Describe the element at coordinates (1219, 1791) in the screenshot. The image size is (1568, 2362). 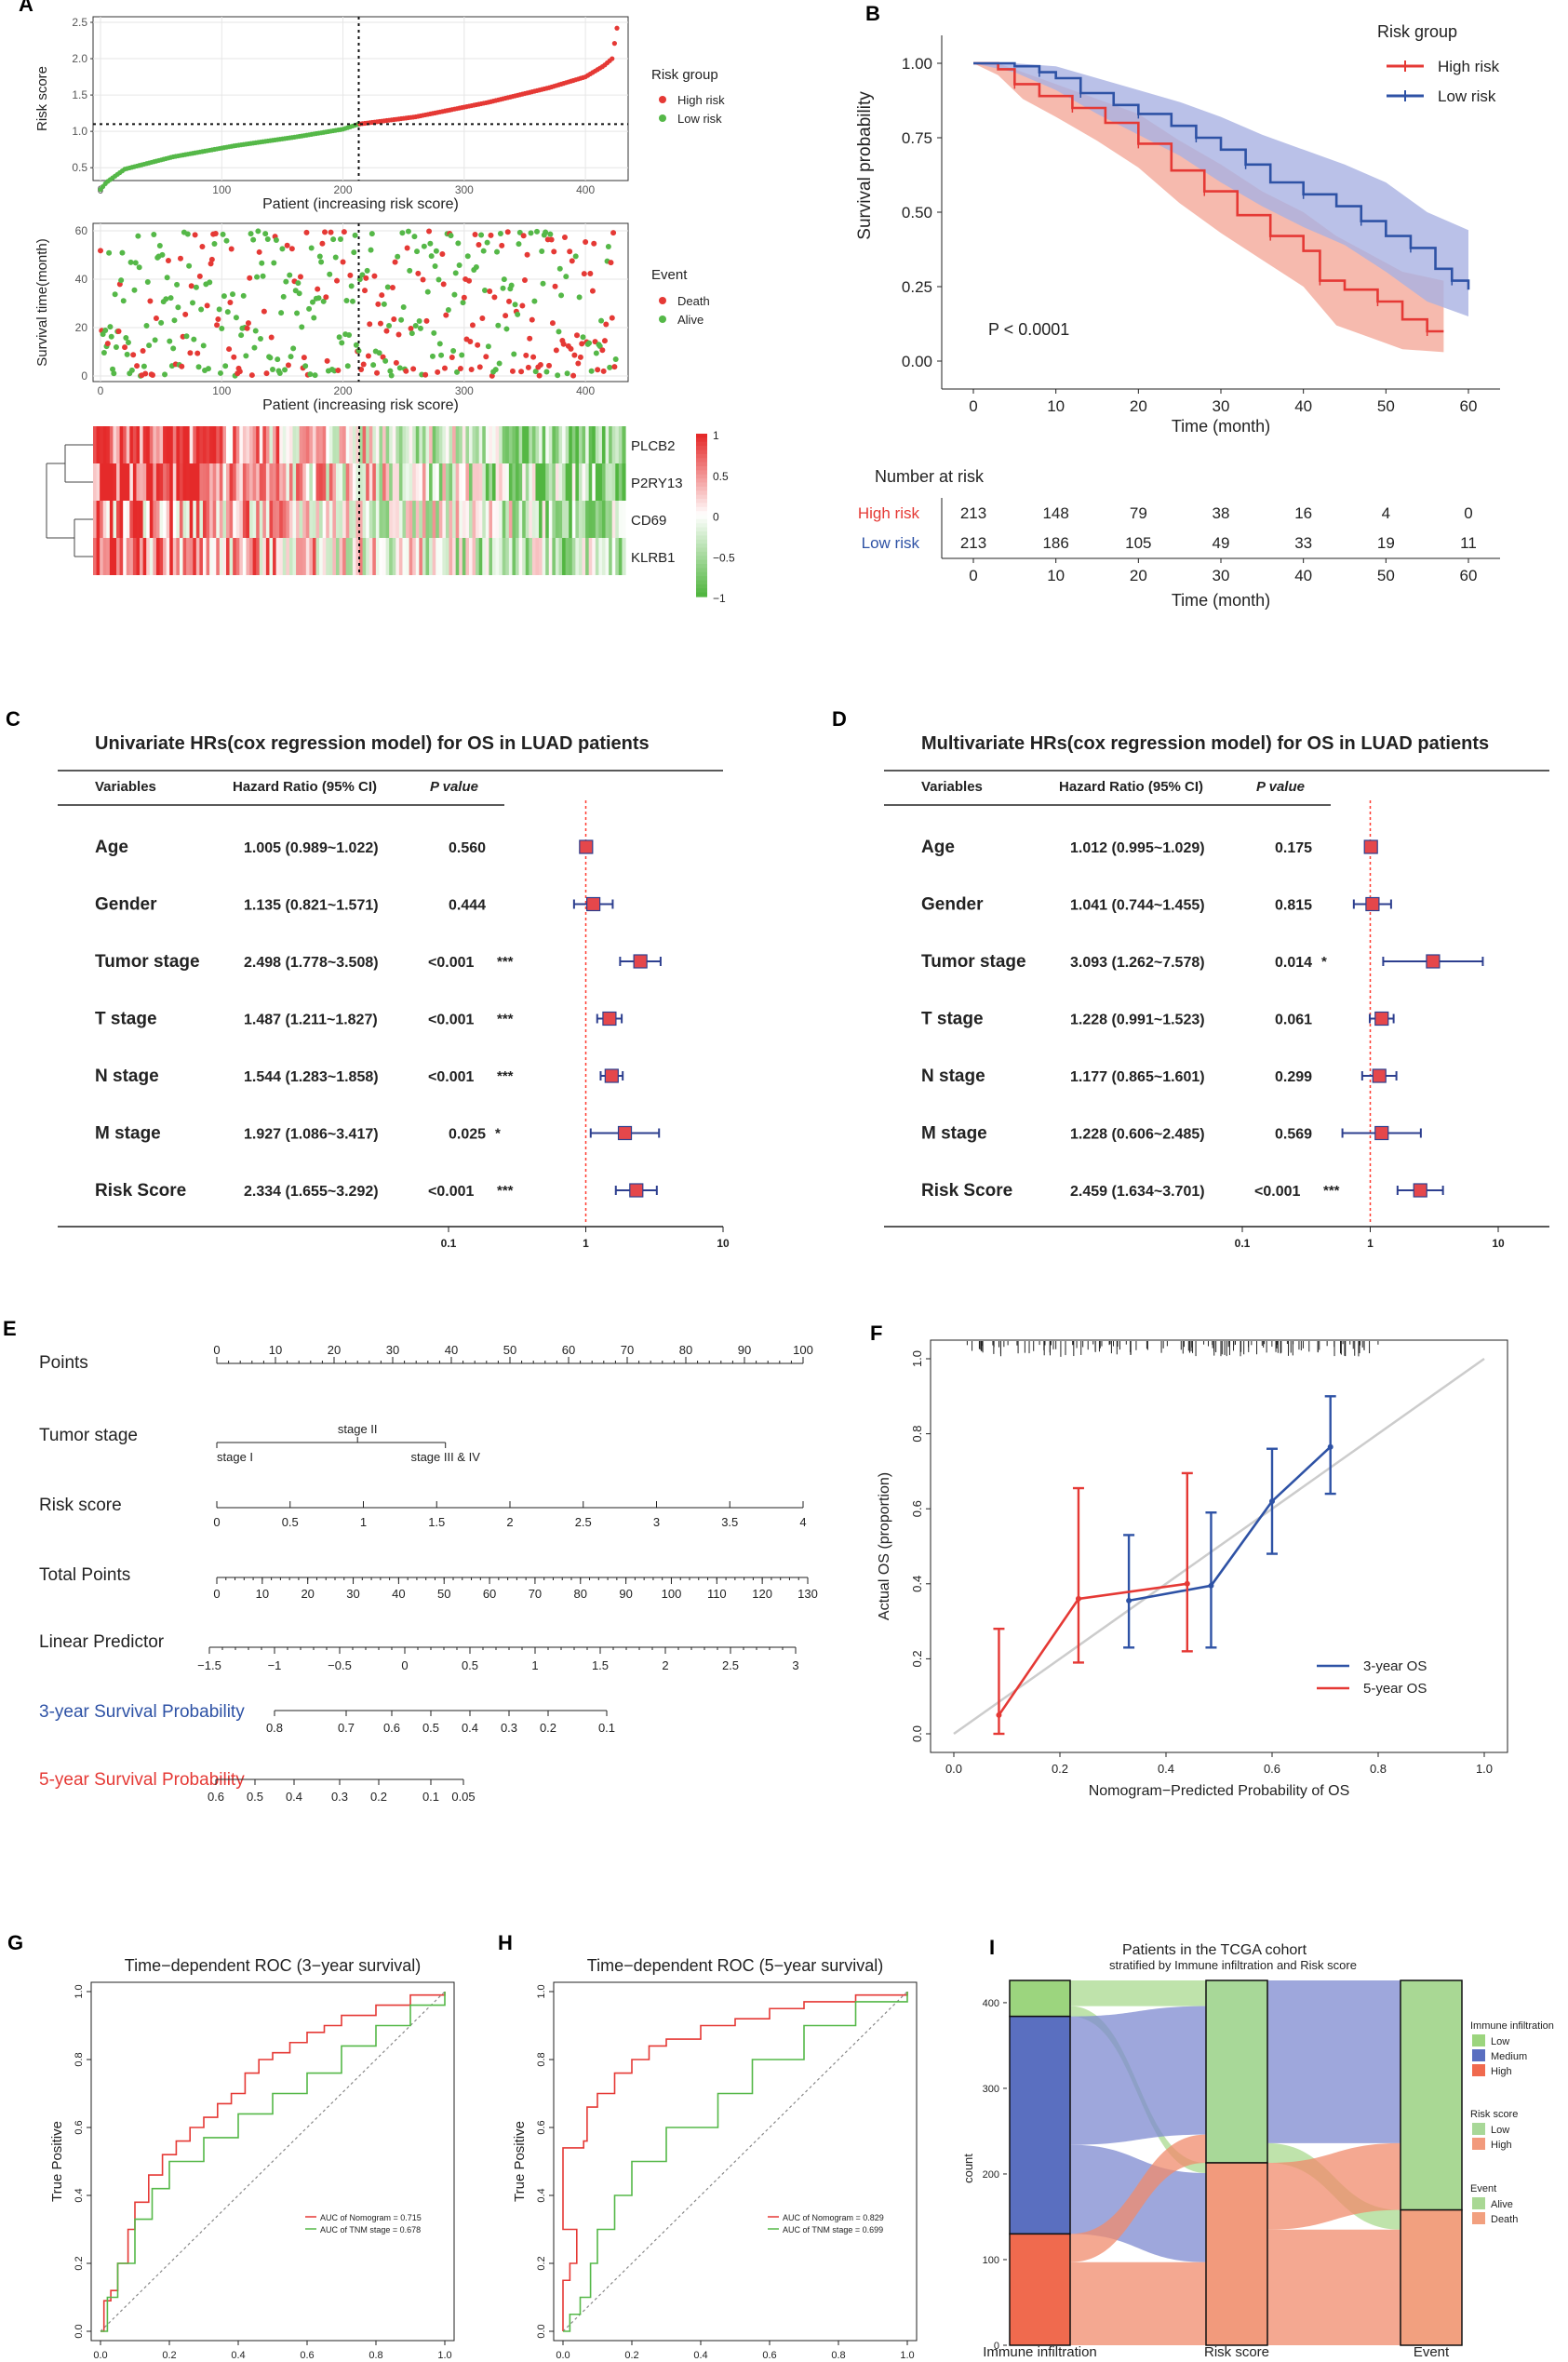
I see `x-axis-label: Nomogram−Predicted Probability of OS` at that location.